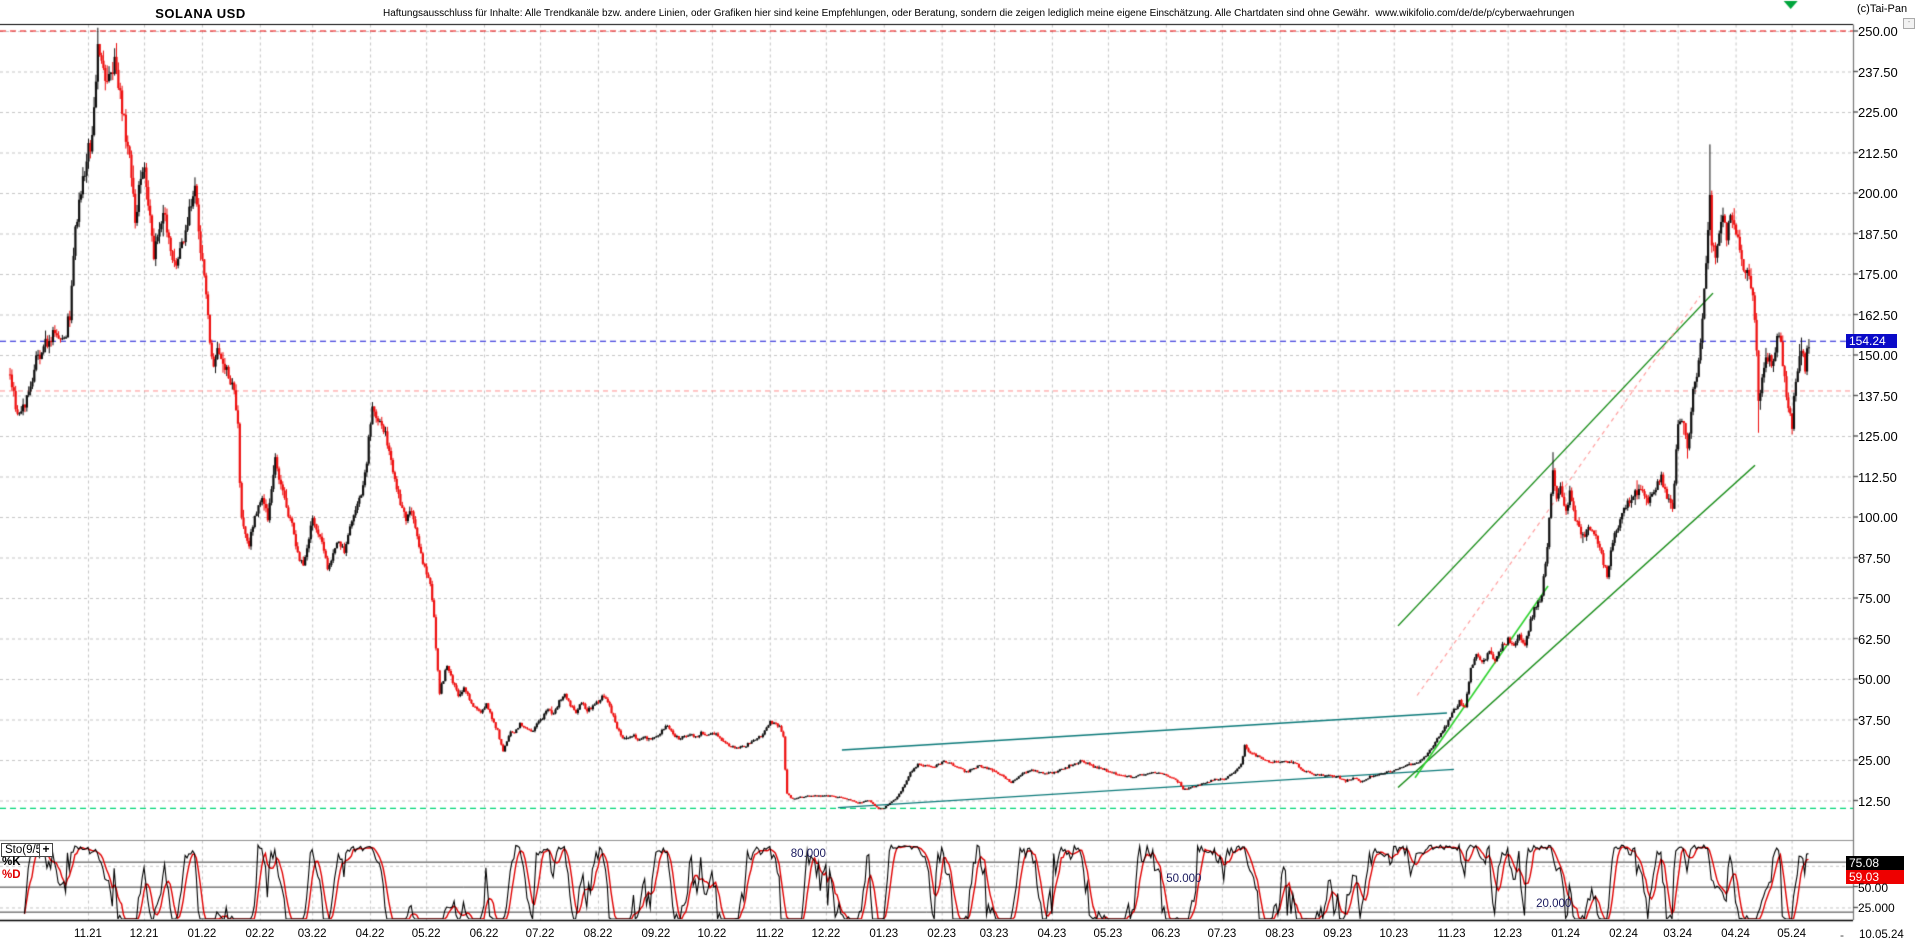 This screenshot has height=948, width=1916. What do you see at coordinates (46, 850) in the screenshot?
I see `add-indicator-button: +` at bounding box center [46, 850].